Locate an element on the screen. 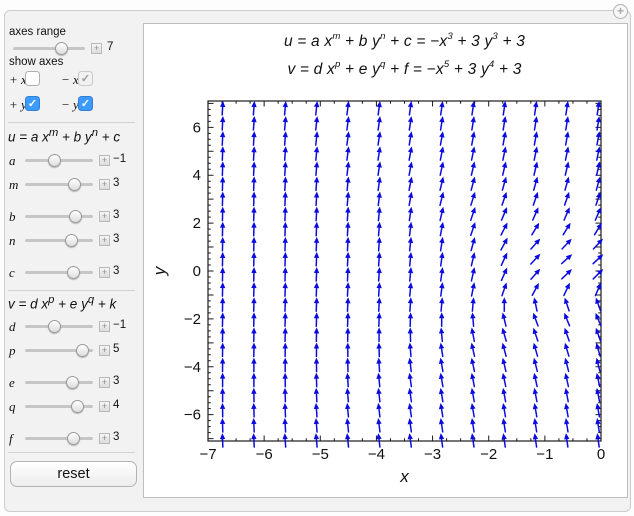 The width and height of the screenshot is (634, 516). axis-checkbox-label: + y is located at coordinates (18, 104).